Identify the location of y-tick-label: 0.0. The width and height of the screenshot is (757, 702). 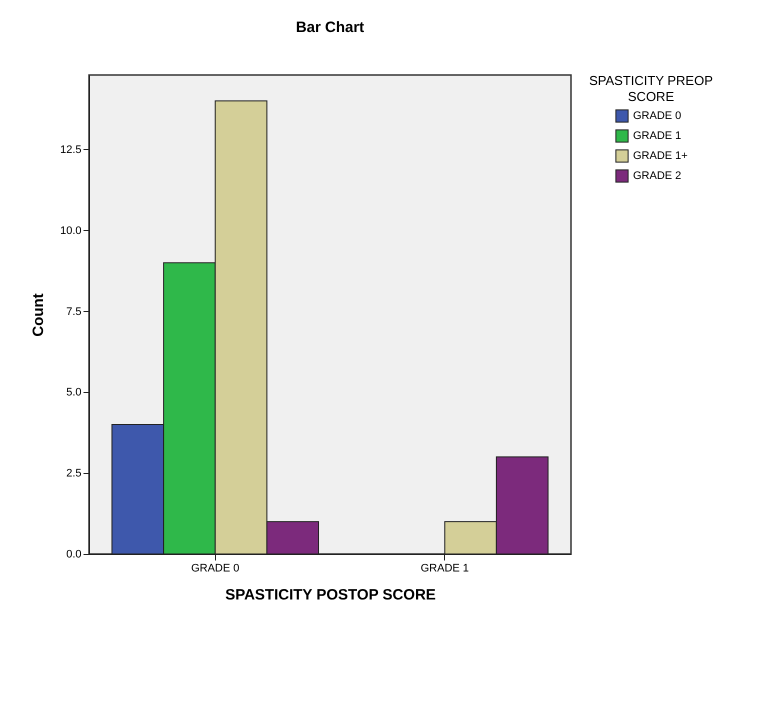
(74, 554).